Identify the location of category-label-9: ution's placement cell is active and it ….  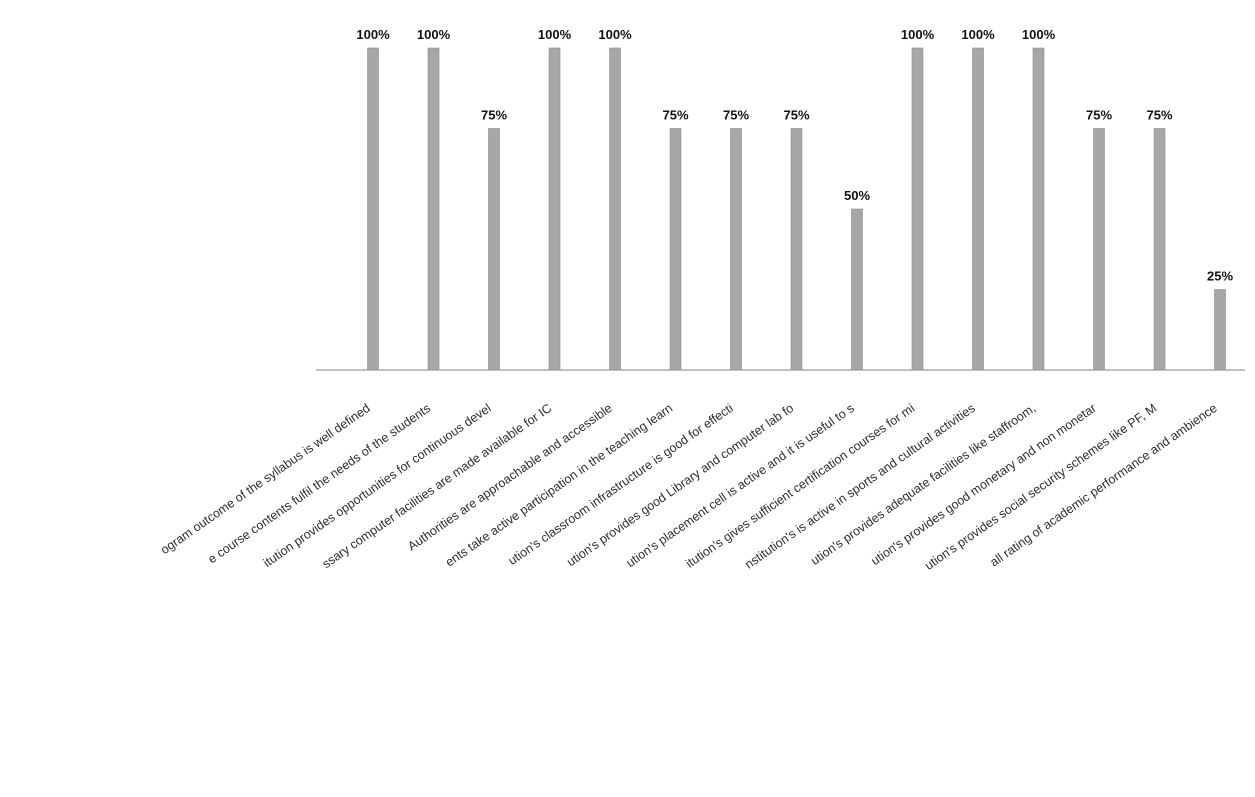
(740, 485).